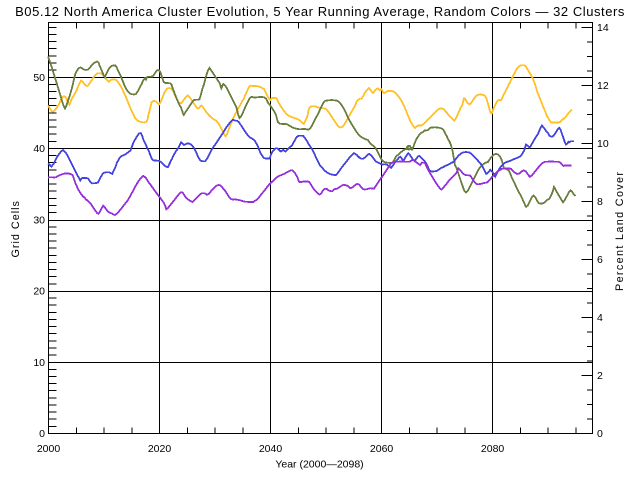 The width and height of the screenshot is (640, 485). I want to click on svg-text: 2000, so click(49, 449).